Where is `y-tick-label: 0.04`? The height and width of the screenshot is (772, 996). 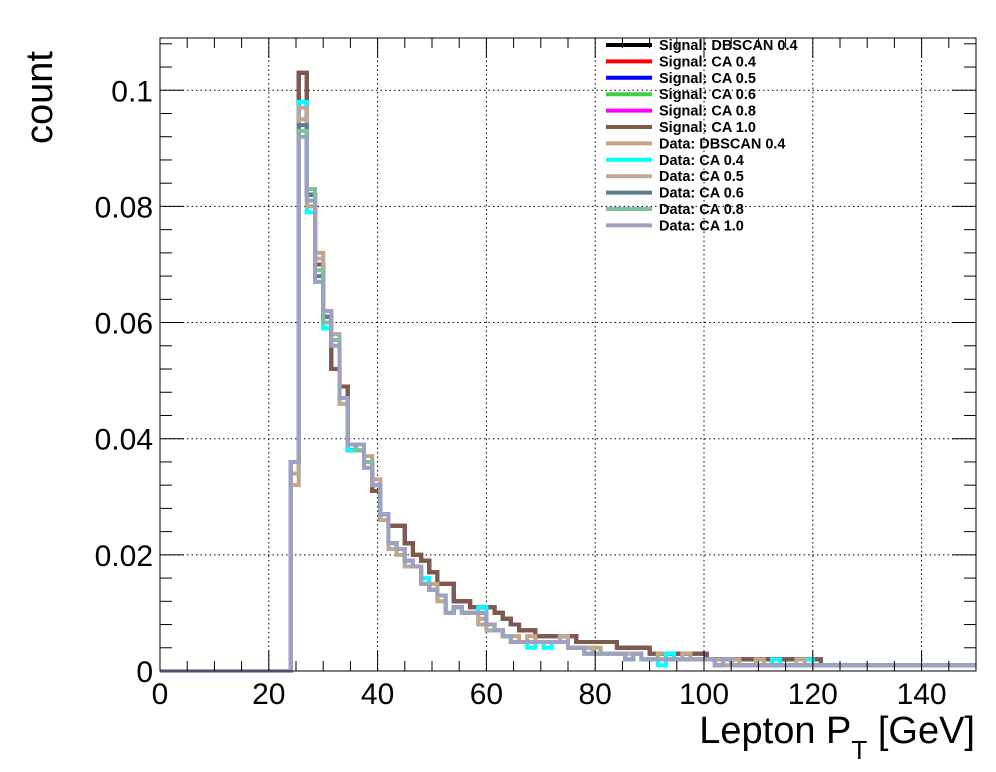
y-tick-label: 0.04 is located at coordinates (124, 440).